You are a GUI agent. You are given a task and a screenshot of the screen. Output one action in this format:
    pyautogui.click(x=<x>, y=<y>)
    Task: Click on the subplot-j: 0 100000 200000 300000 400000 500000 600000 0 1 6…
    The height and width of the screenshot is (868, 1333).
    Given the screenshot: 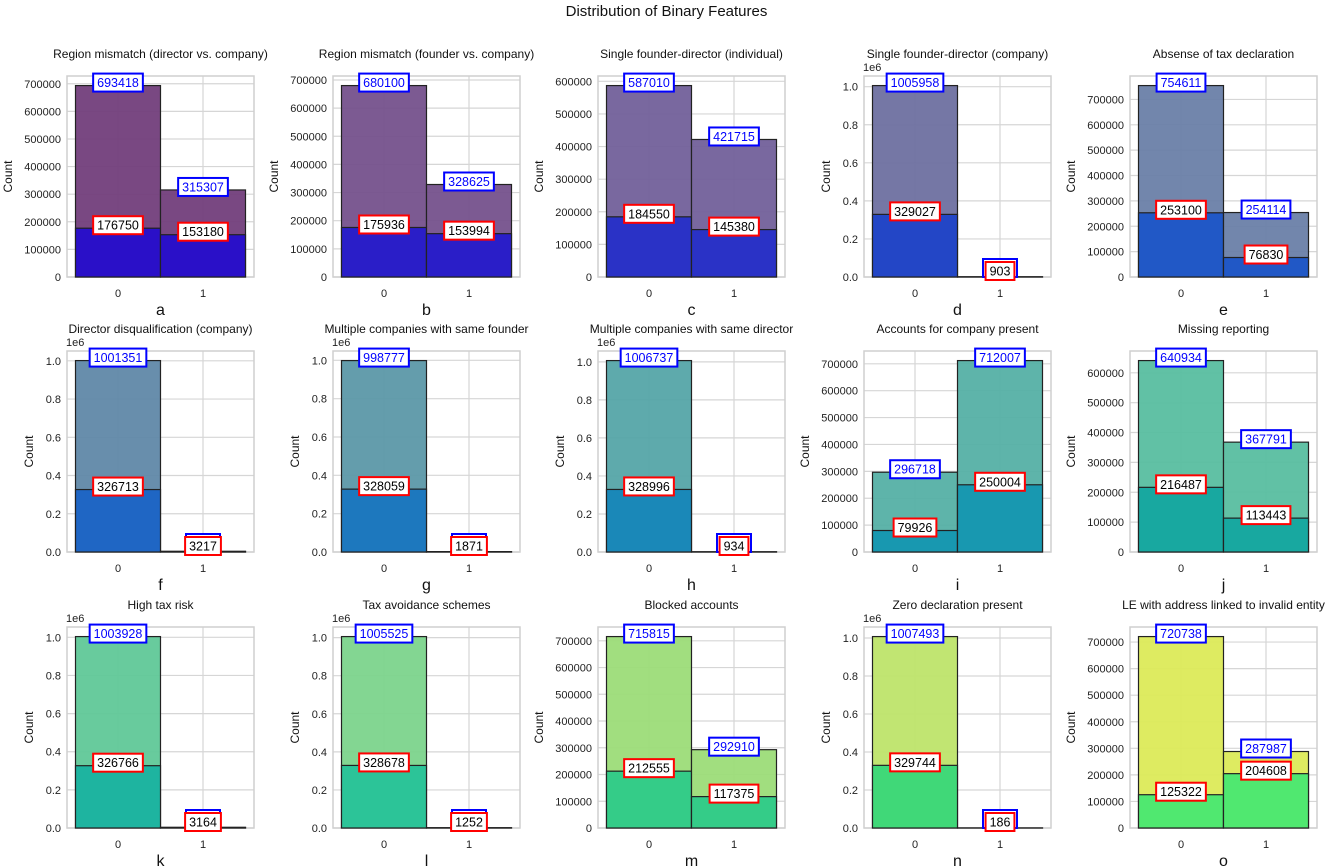 What is the action you would take?
    pyautogui.click(x=1191, y=458)
    